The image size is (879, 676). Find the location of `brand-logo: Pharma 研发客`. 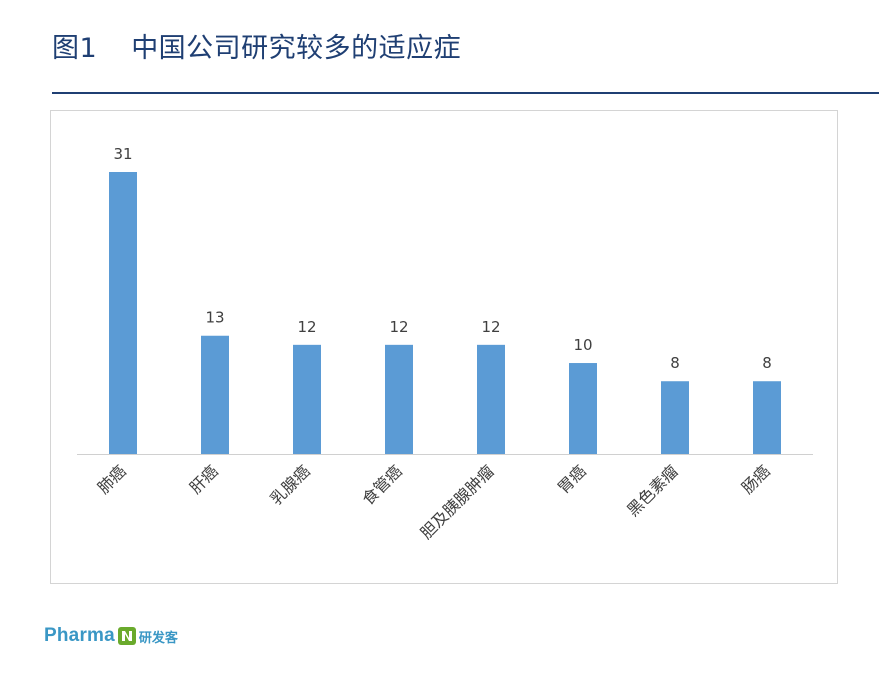

brand-logo: Pharma 研发客 is located at coordinates (111, 636).